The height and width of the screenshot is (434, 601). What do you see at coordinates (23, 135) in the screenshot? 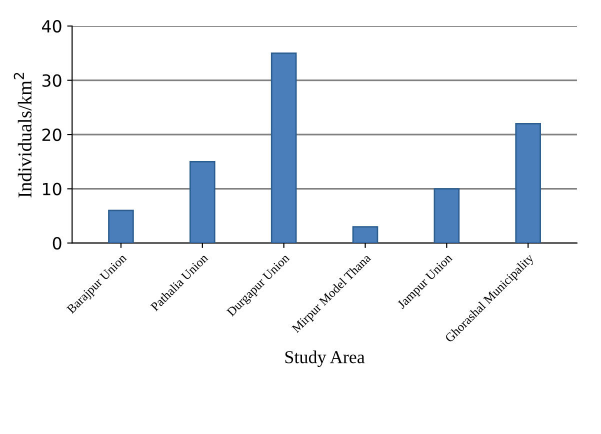
I see `y-axis-title: Individuals/km$^{2}$` at bounding box center [23, 135].